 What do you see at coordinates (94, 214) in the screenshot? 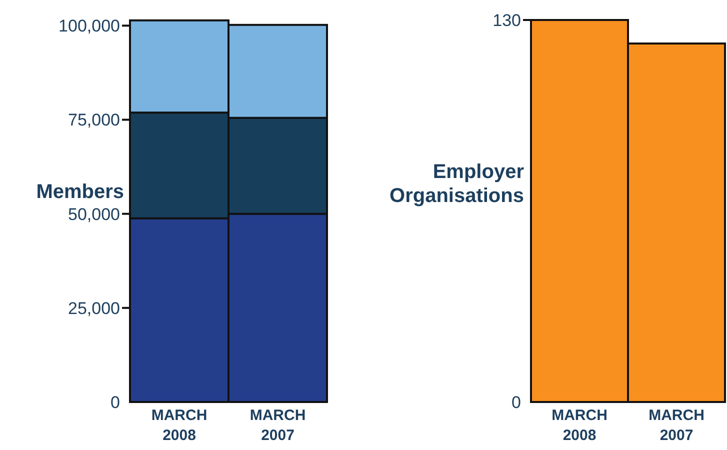
I see `y-tick-label: 50,000` at bounding box center [94, 214].